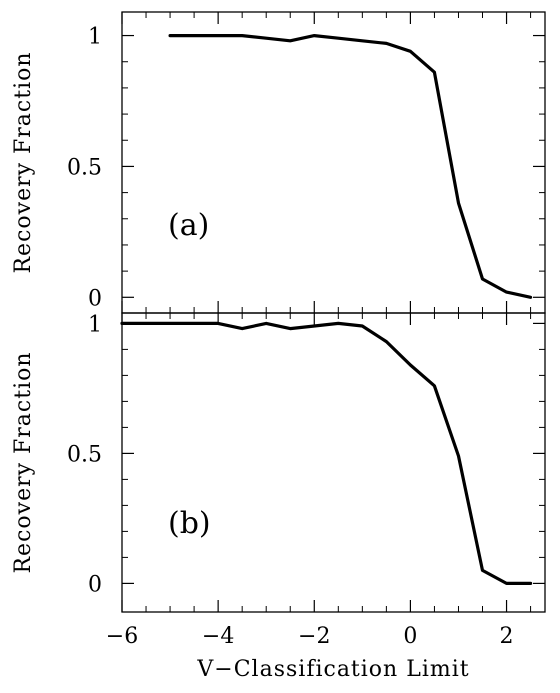  Describe the element at coordinates (314, 636) in the screenshot. I see `x-tick-label: −2` at that location.